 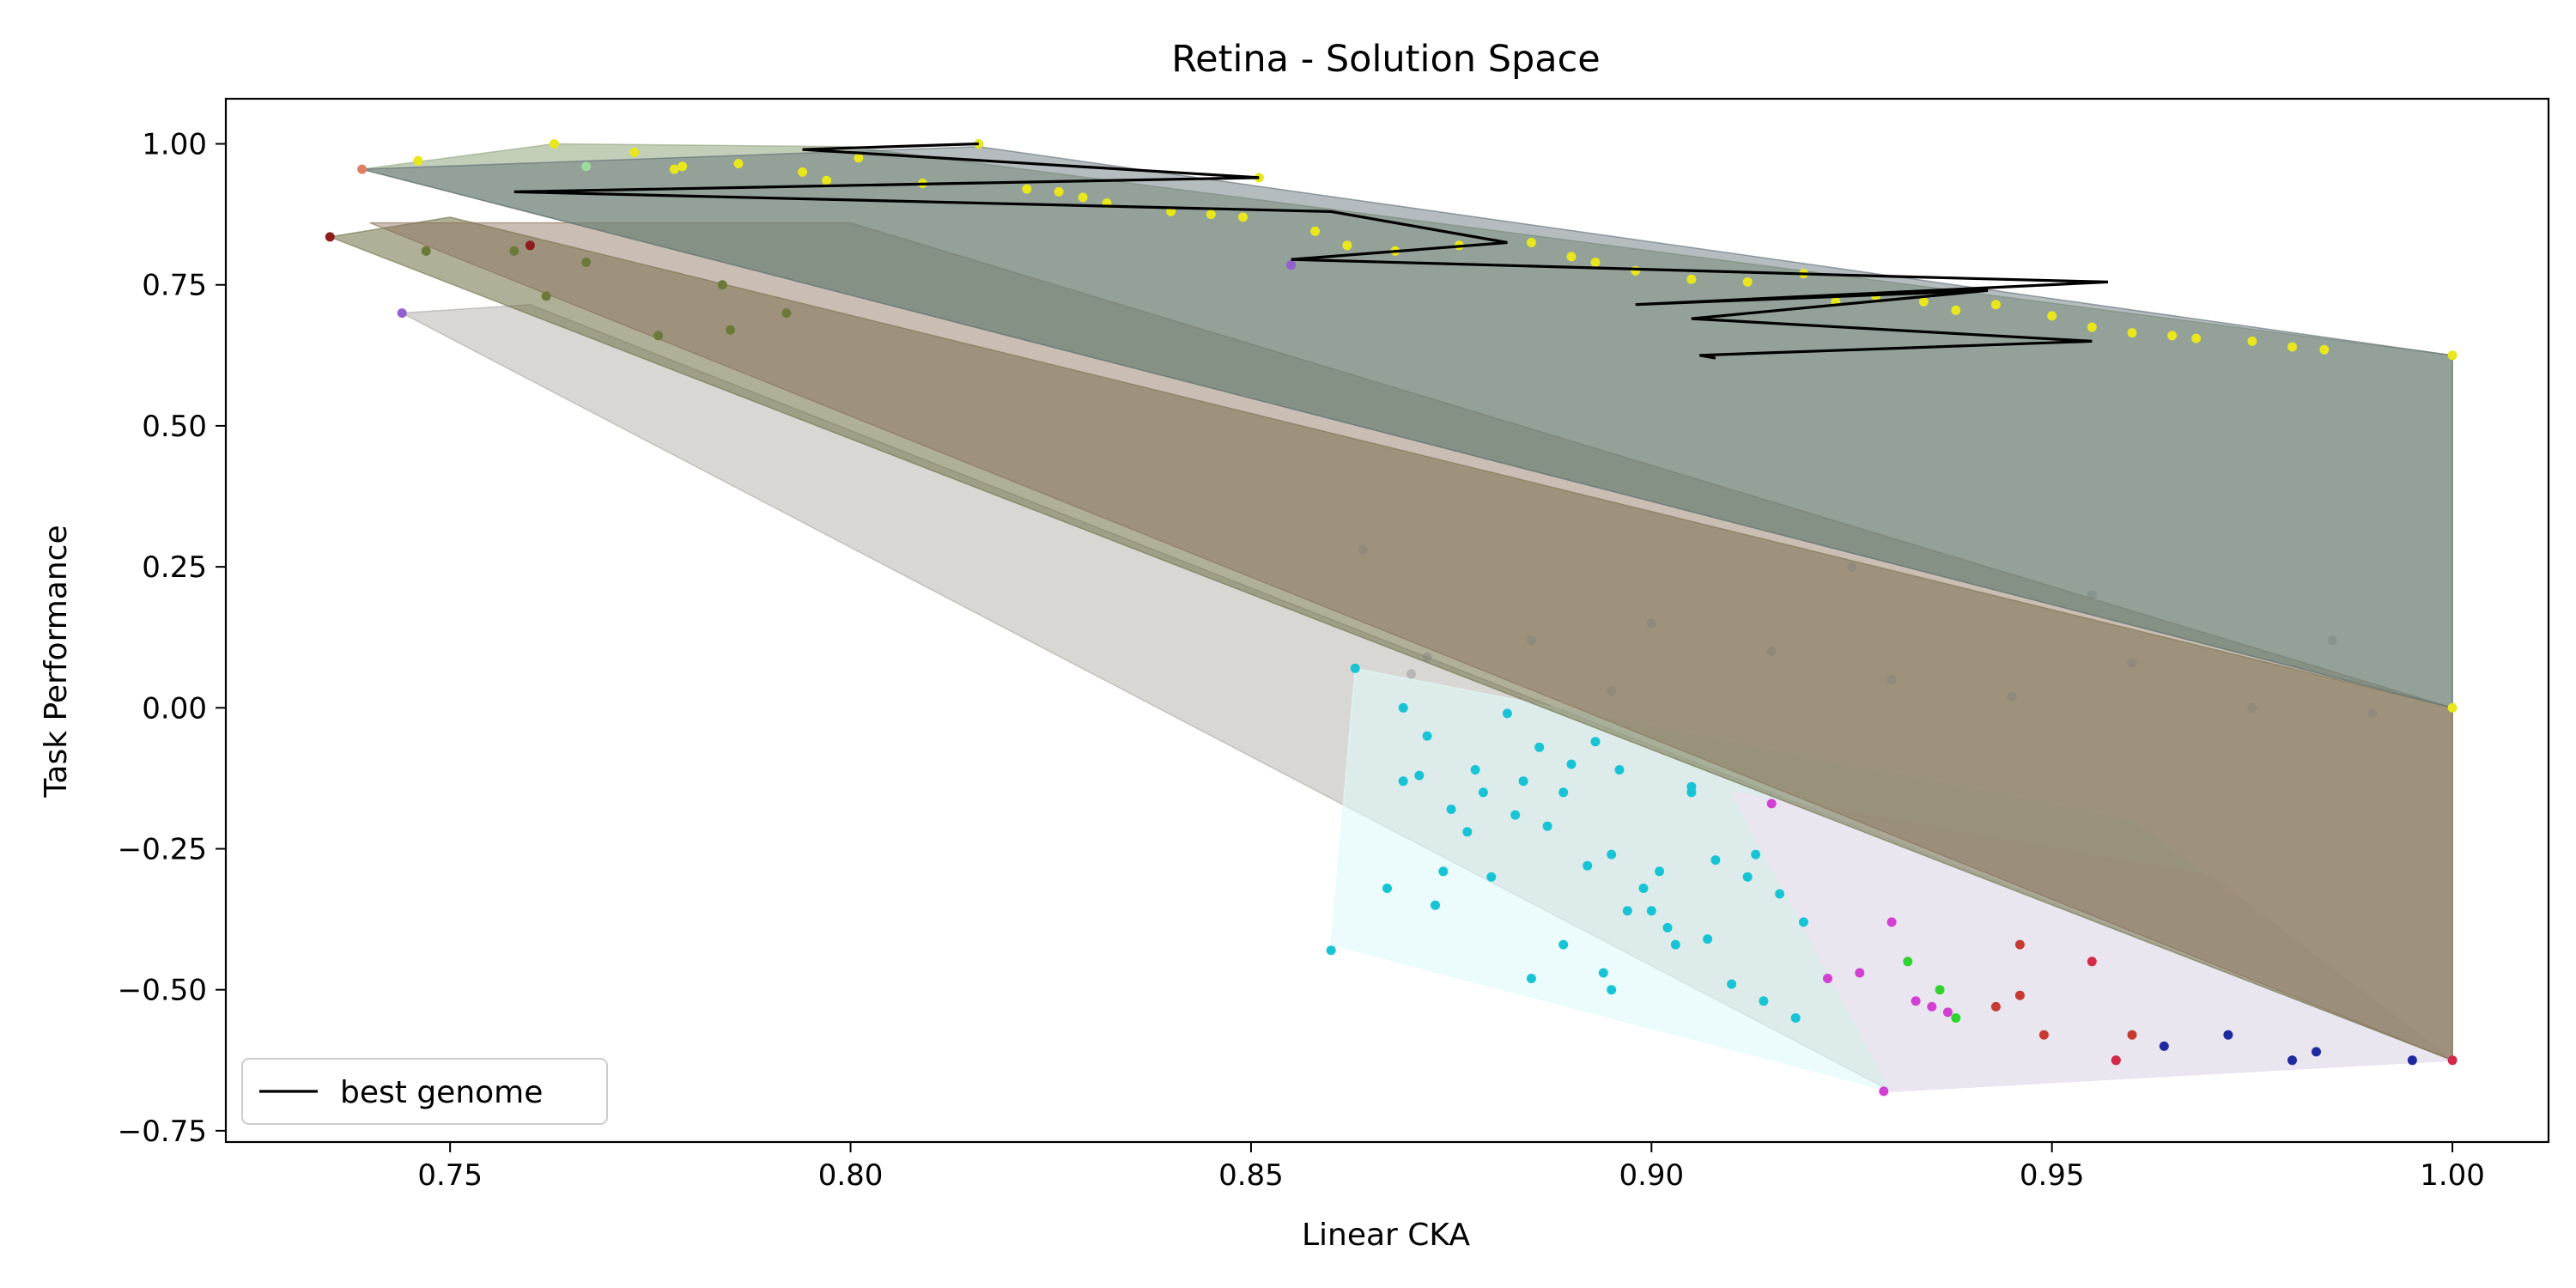 I want to click on x-tick-label: 0.80, so click(x=851, y=1175).